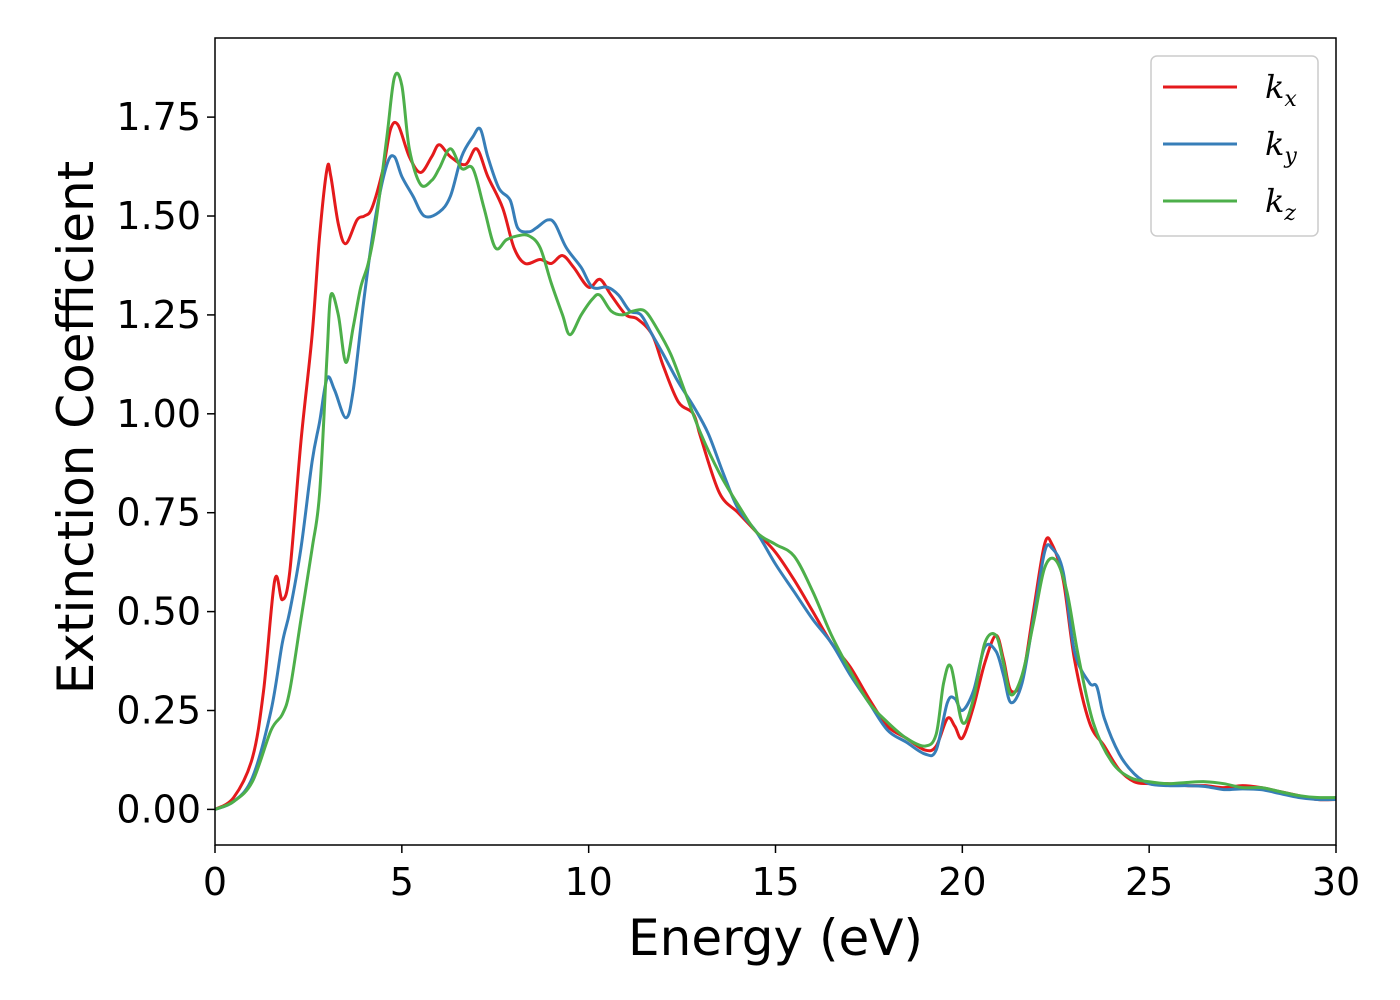 This screenshot has width=1400, height=1000. I want to click on legend-item-x: kx, so click(1230, 90).